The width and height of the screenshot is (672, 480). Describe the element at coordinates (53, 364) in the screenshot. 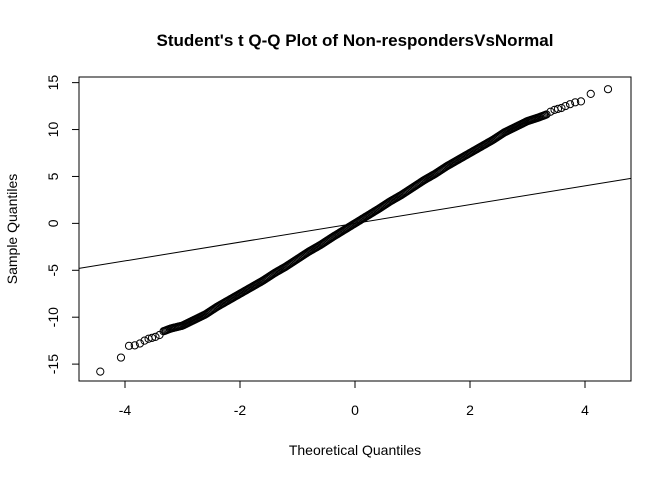

I see `y-tick-label: -15` at that location.